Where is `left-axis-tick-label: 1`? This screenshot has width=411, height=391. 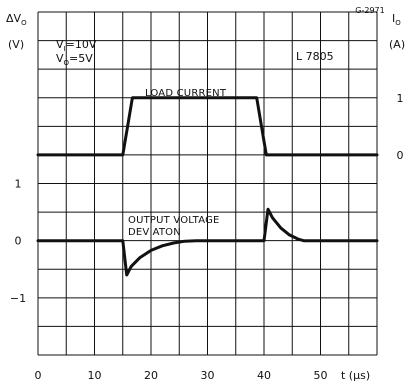
left-axis-tick-label: 1 is located at coordinates (18, 184).